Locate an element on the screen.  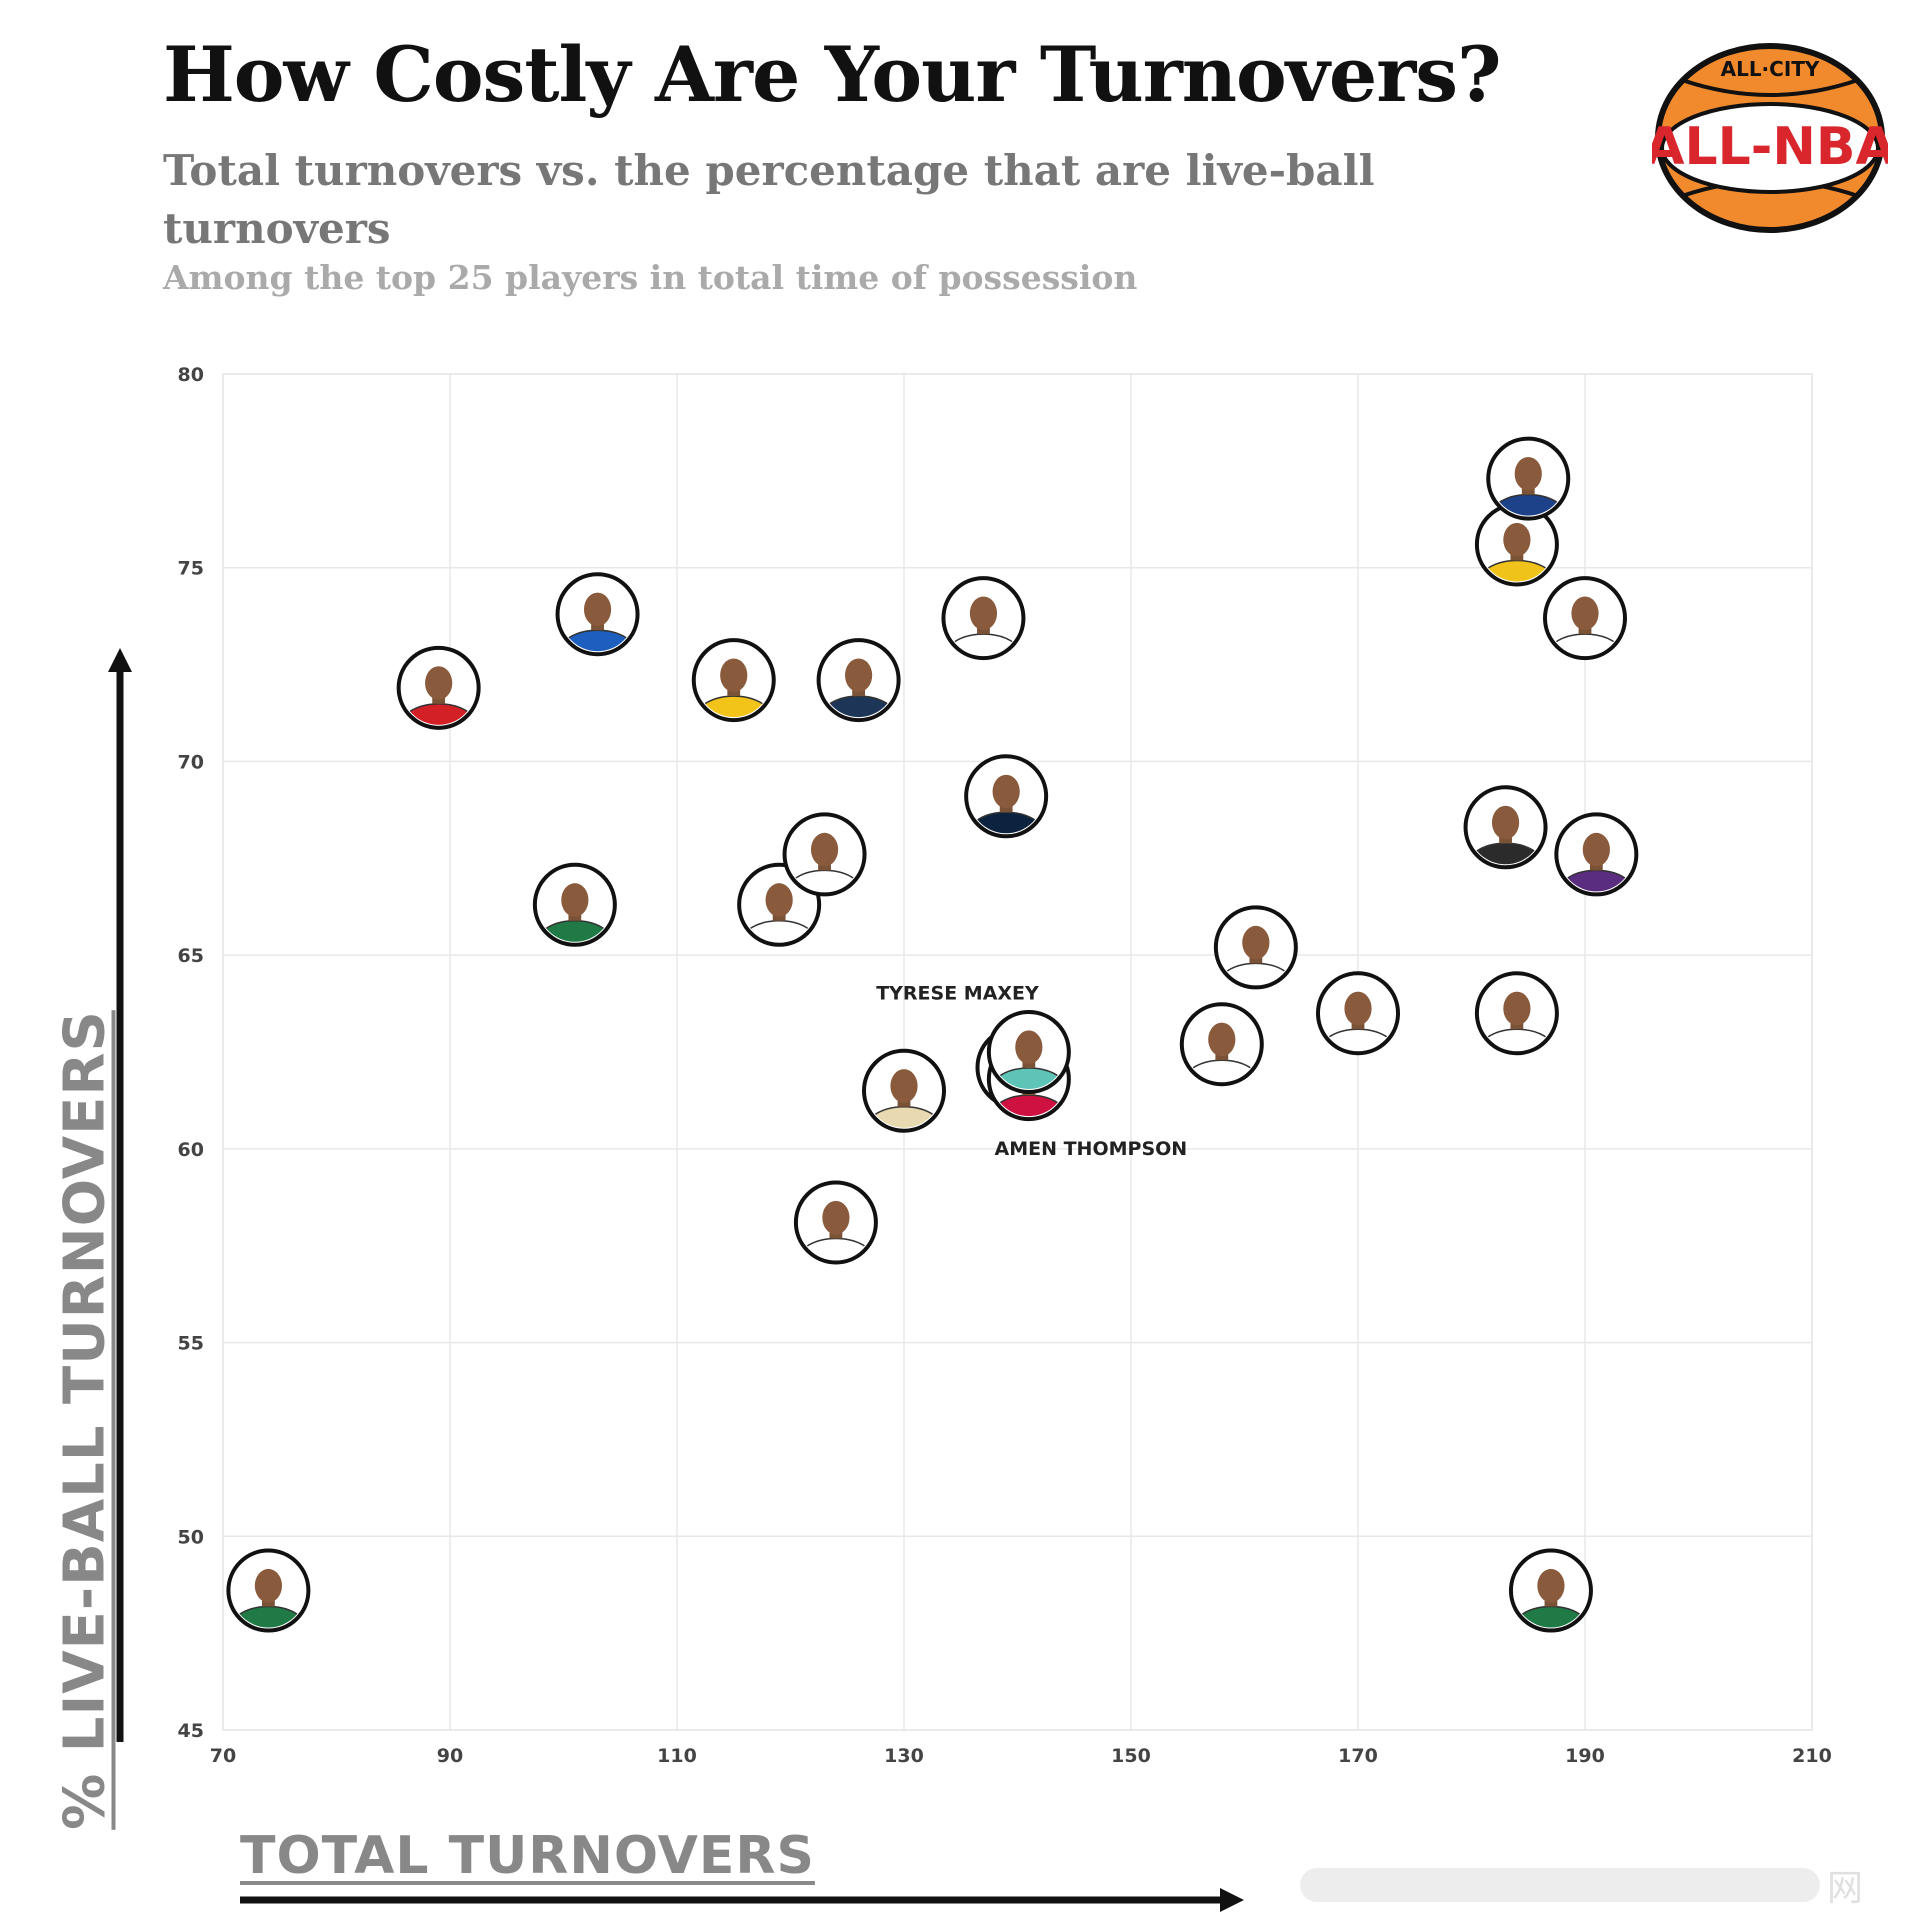
x-tick-label: 130 is located at coordinates (904, 1756).